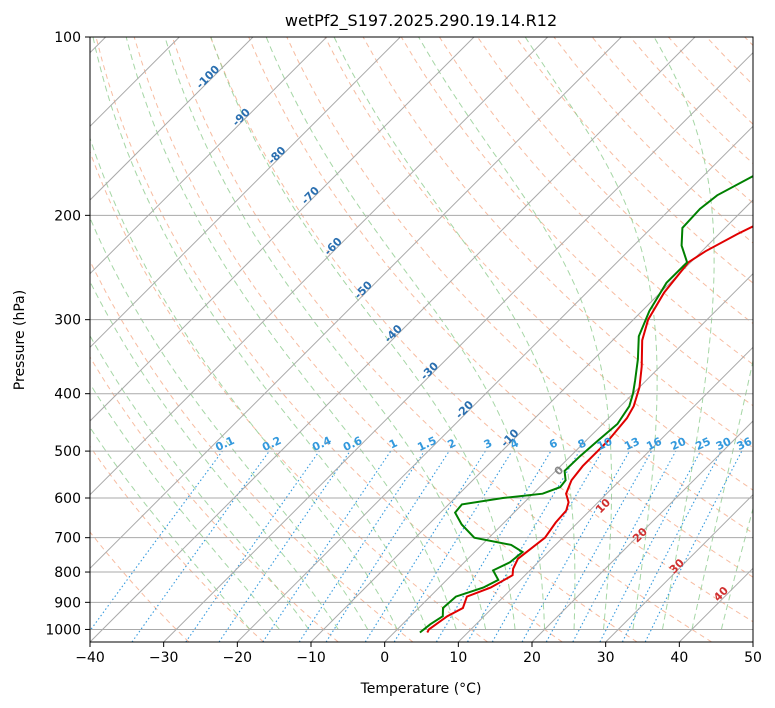 This screenshot has height=708, width=775. I want to click on mixing-ratio-label: 25, so click(702, 444).